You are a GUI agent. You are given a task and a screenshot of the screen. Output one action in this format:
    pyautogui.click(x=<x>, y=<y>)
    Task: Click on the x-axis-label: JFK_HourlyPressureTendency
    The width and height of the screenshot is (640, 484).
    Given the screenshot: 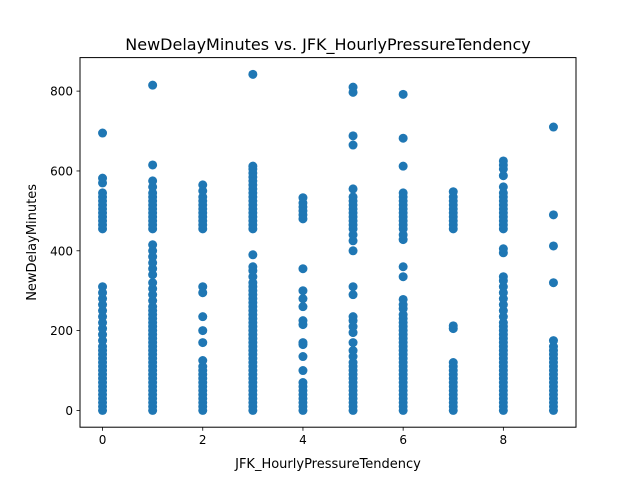 What is the action you would take?
    pyautogui.click(x=327, y=464)
    